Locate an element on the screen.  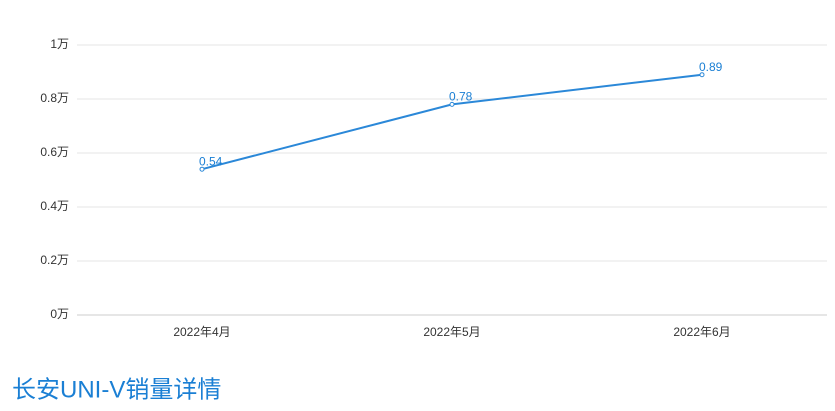
y-tick-label: 1万 is located at coordinates (59, 44).